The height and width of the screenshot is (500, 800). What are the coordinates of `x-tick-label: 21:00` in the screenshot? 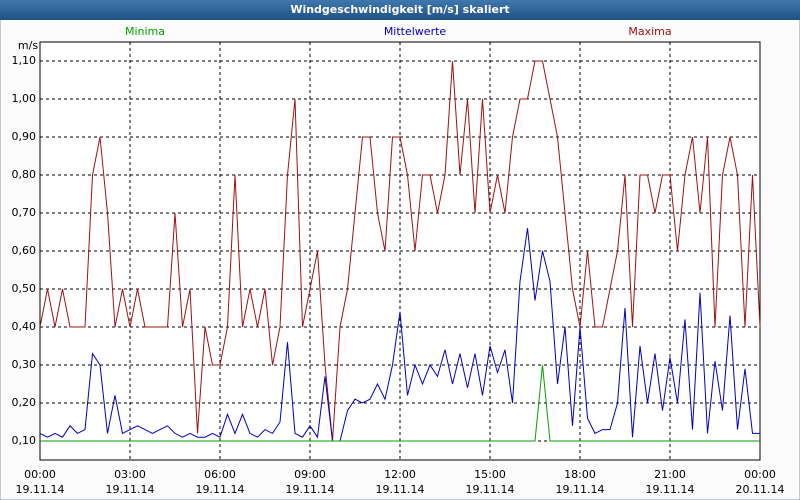 It's located at (670, 474).